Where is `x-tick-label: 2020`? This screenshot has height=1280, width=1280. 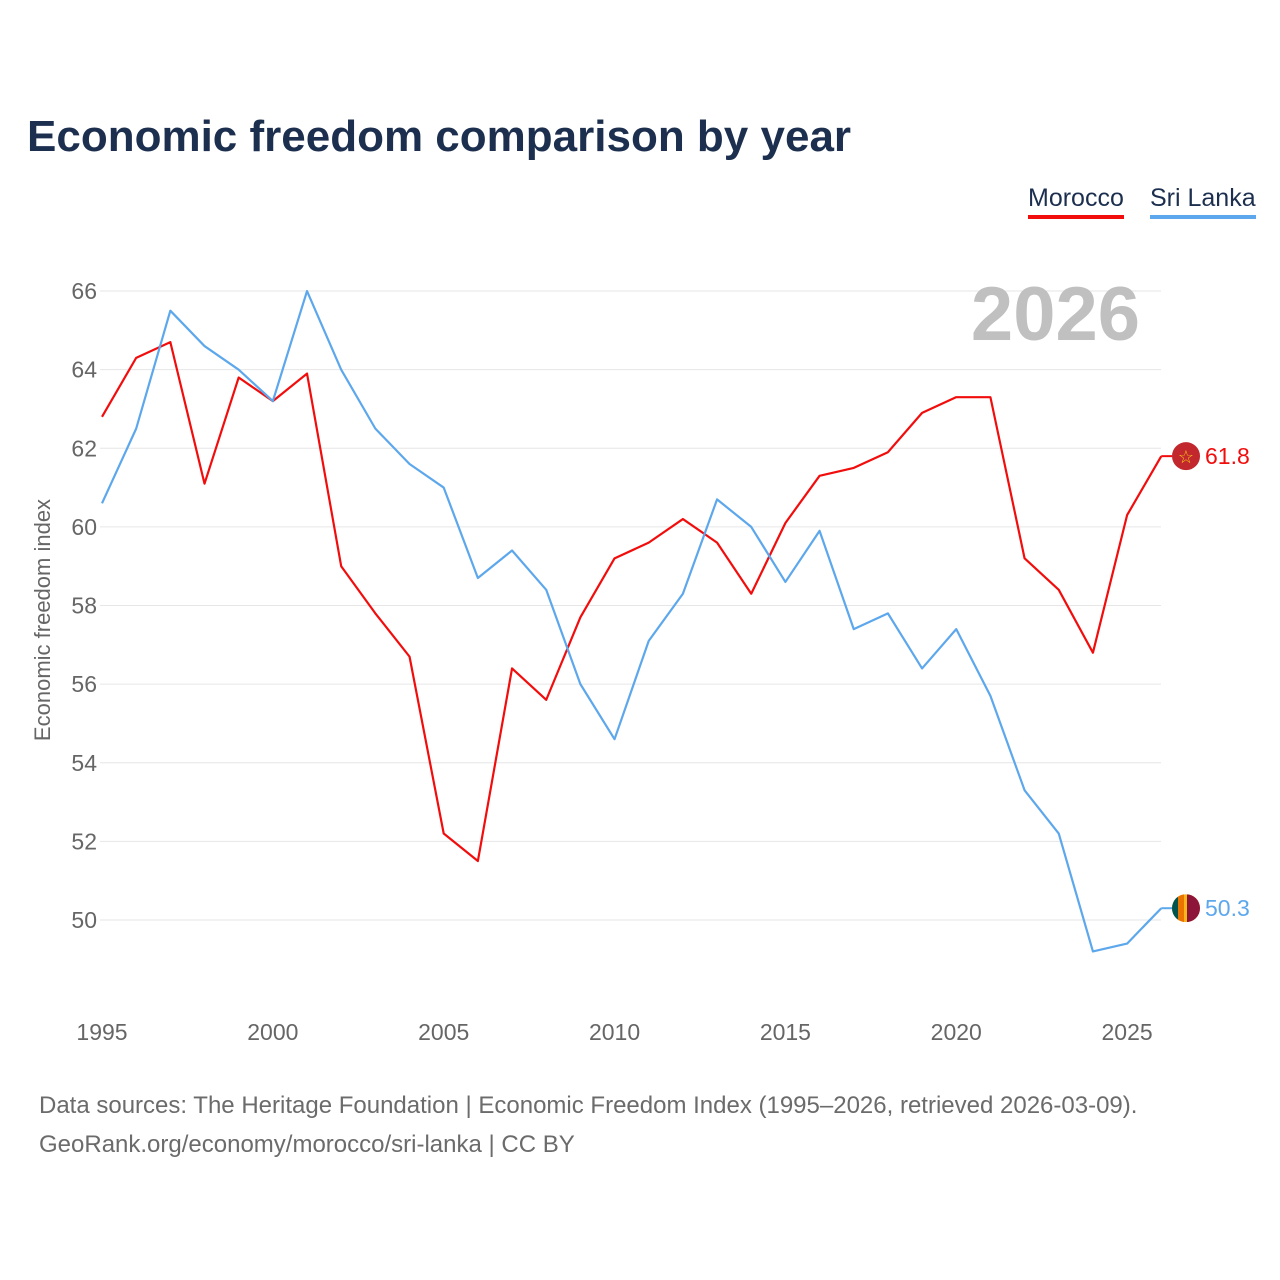
x-tick-label: 2020 is located at coordinates (956, 1032).